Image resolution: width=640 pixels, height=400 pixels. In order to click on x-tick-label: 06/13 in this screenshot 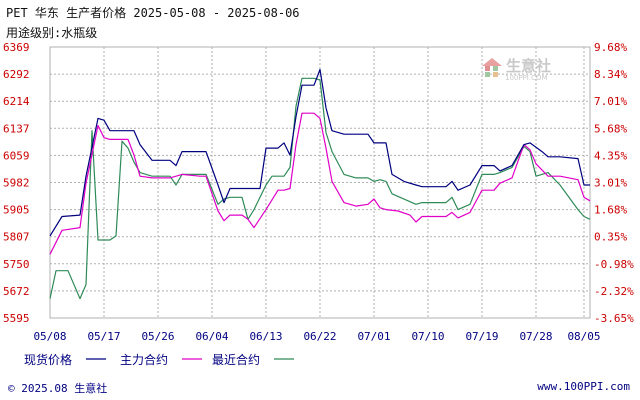, I will do `click(265, 336)`.